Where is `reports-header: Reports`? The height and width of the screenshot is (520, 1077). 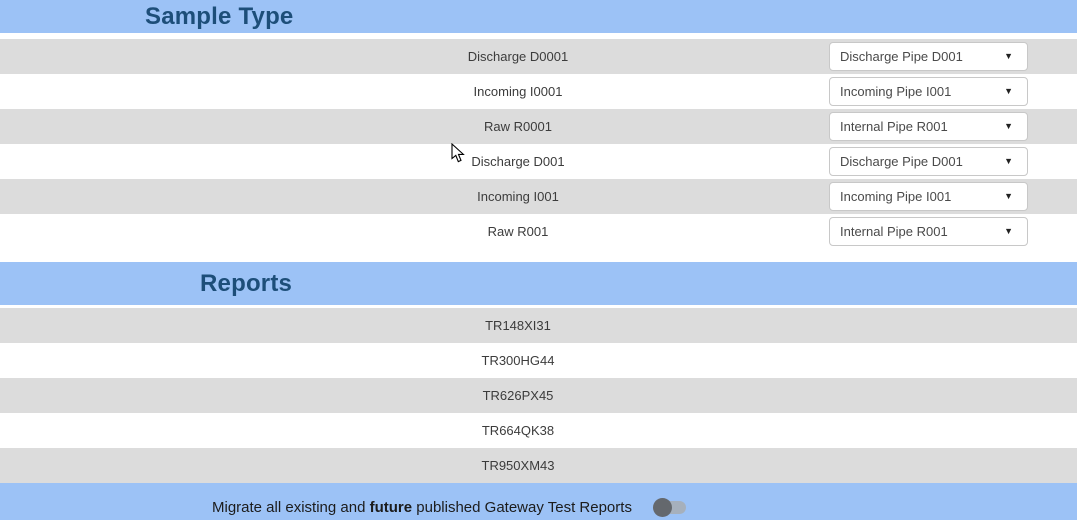 reports-header: Reports is located at coordinates (538, 283).